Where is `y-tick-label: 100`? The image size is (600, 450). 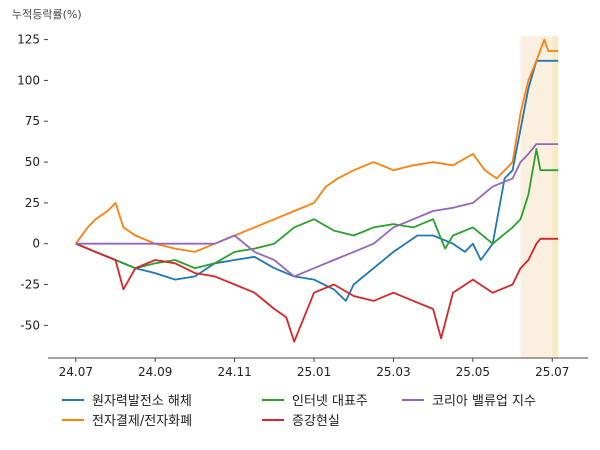 y-tick-label: 100 is located at coordinates (28, 80).